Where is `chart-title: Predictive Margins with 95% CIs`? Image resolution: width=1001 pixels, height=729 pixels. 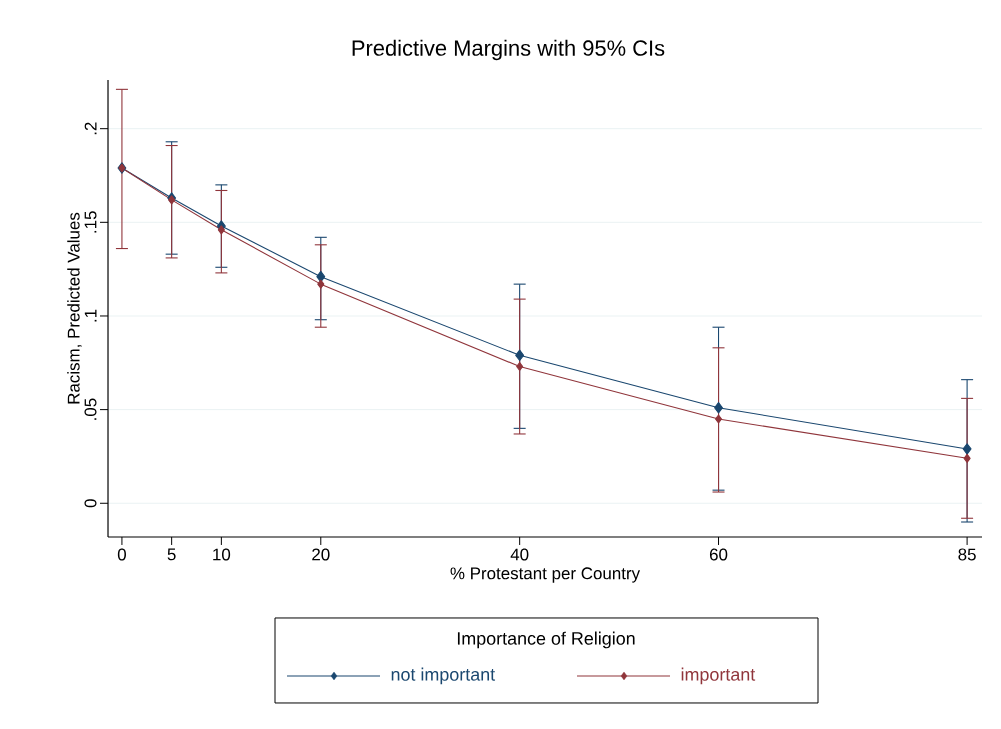
chart-title: Predictive Margins with 95% CIs is located at coordinates (508, 50).